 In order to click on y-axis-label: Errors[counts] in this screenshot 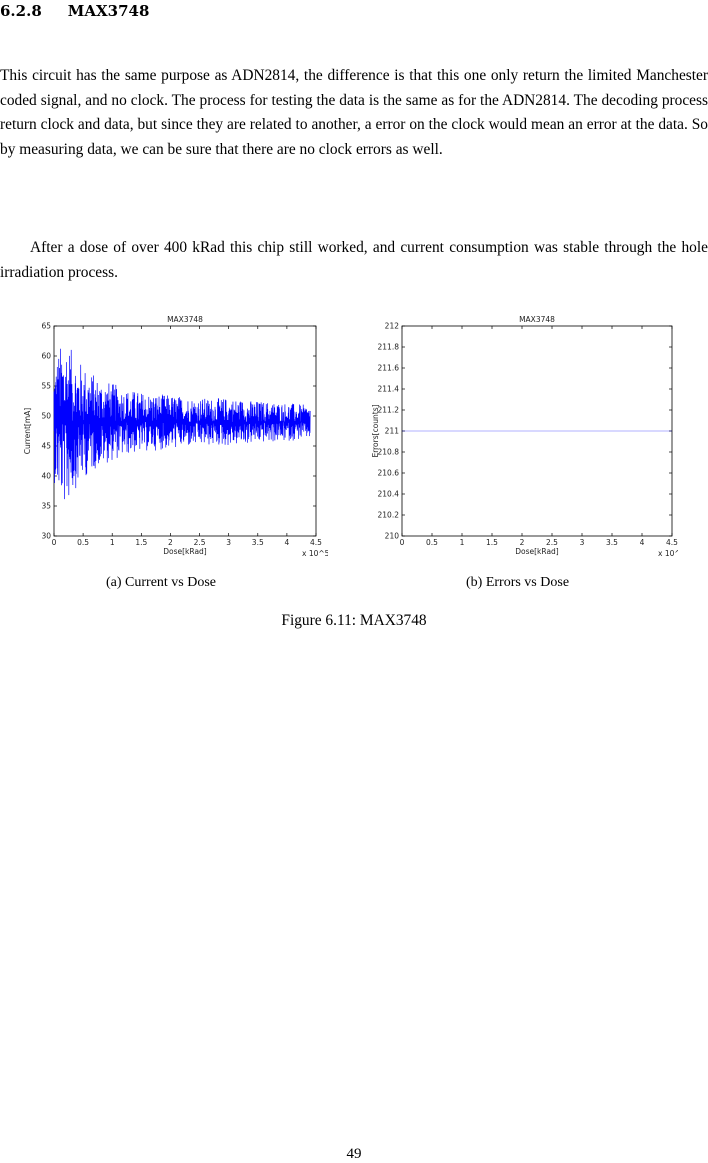, I will do `click(375, 430)`.